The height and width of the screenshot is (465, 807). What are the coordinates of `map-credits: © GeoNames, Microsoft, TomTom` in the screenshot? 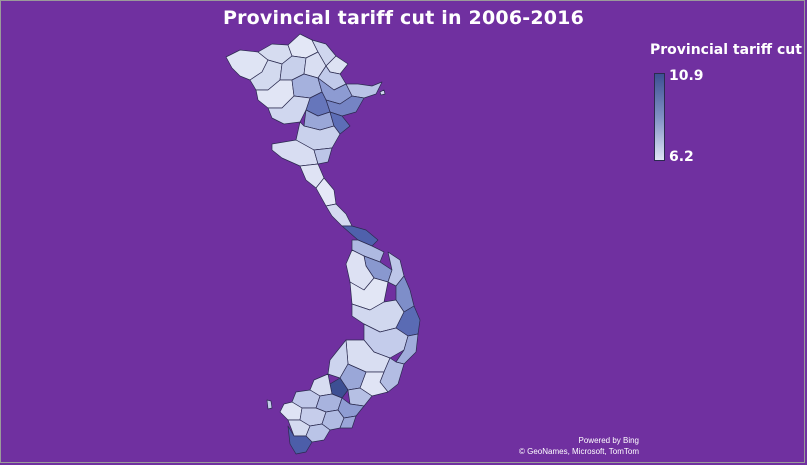 It's located at (579, 451).